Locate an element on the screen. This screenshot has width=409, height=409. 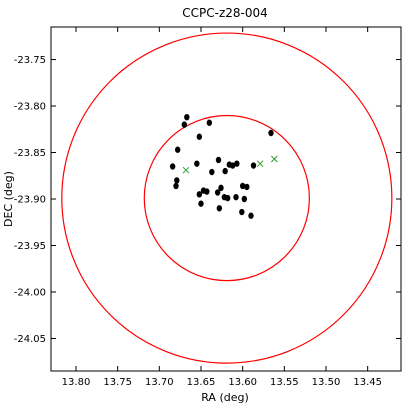
x-tick-label: 13.60 is located at coordinates (242, 382).